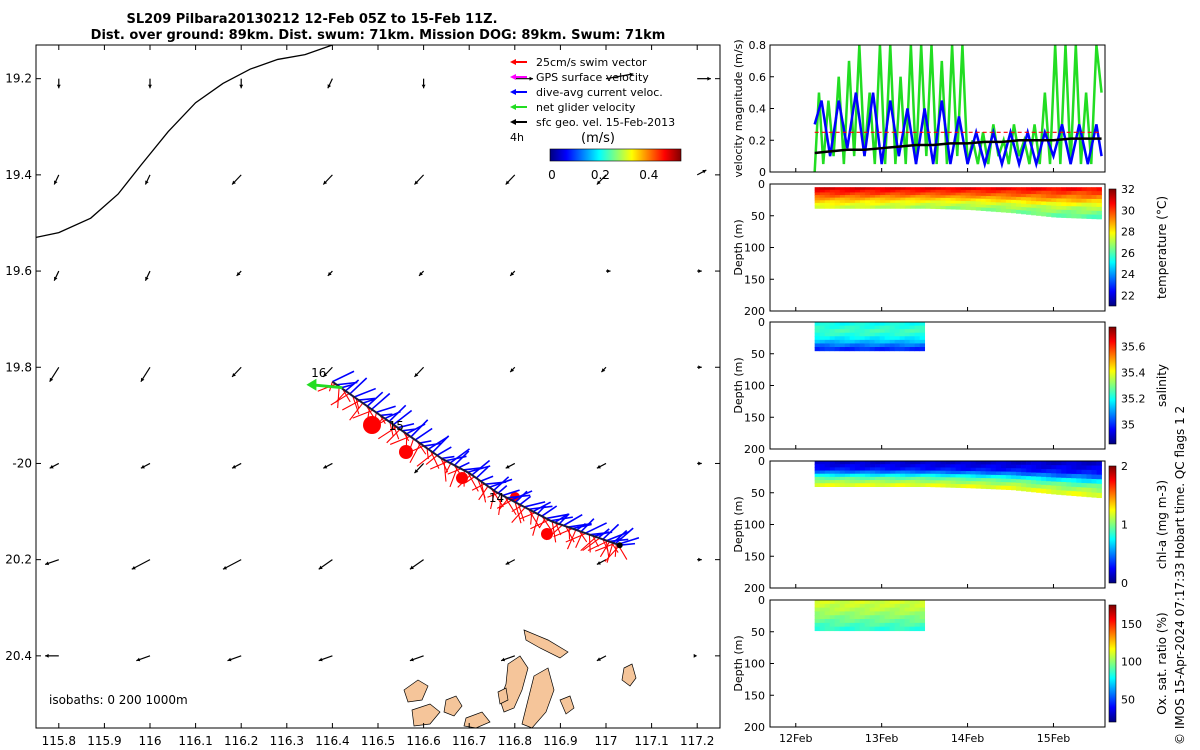 Image resolution: width=1200 pixels, height=750 pixels. What do you see at coordinates (396, 426) in the screenshot?
I see `day-label: 15` at bounding box center [396, 426].